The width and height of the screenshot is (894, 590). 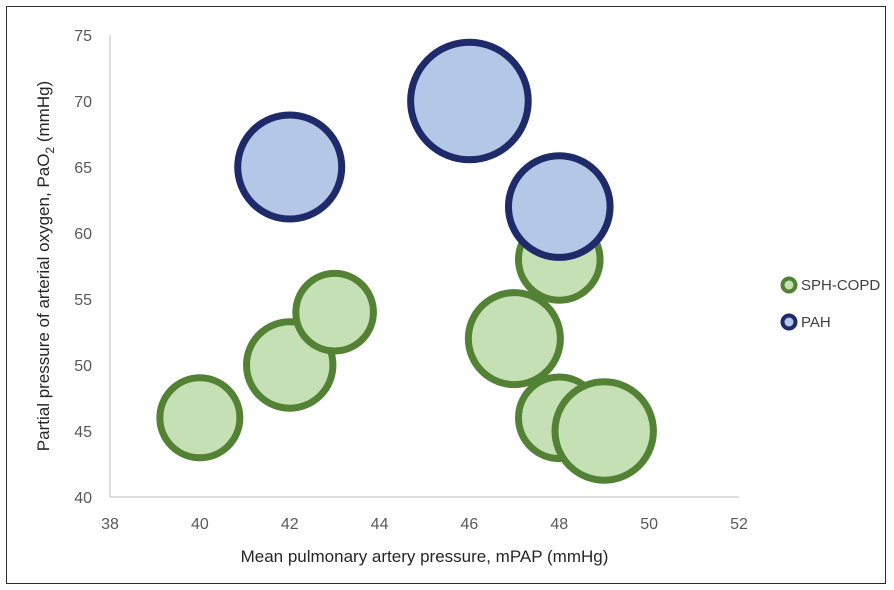 What do you see at coordinates (649, 524) in the screenshot?
I see `x-tick-label: 50` at bounding box center [649, 524].